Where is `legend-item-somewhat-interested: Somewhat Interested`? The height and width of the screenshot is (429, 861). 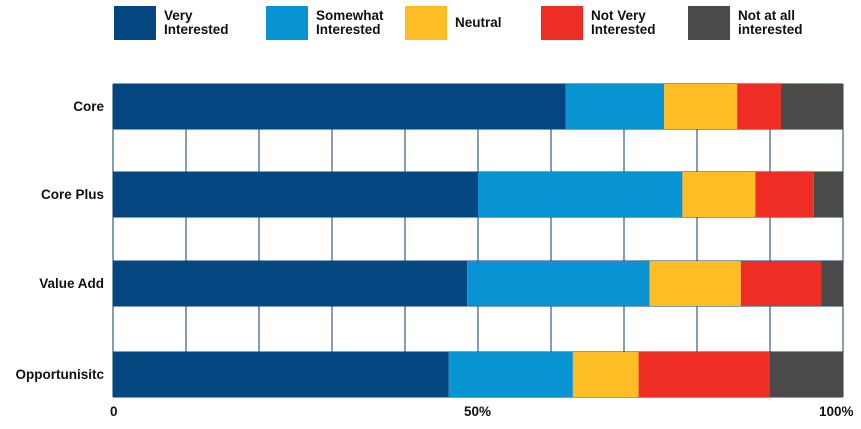
legend-item-somewhat-interested: Somewhat Interested is located at coordinates (325, 23).